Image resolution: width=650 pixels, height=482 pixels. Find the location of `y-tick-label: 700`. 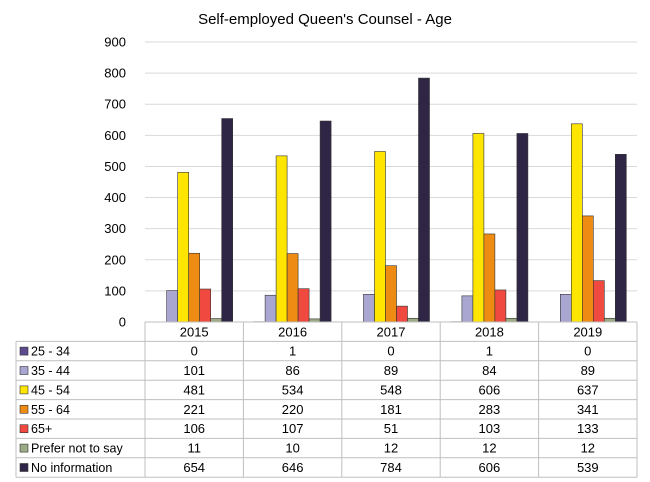

y-tick-label: 700 is located at coordinates (115, 104).